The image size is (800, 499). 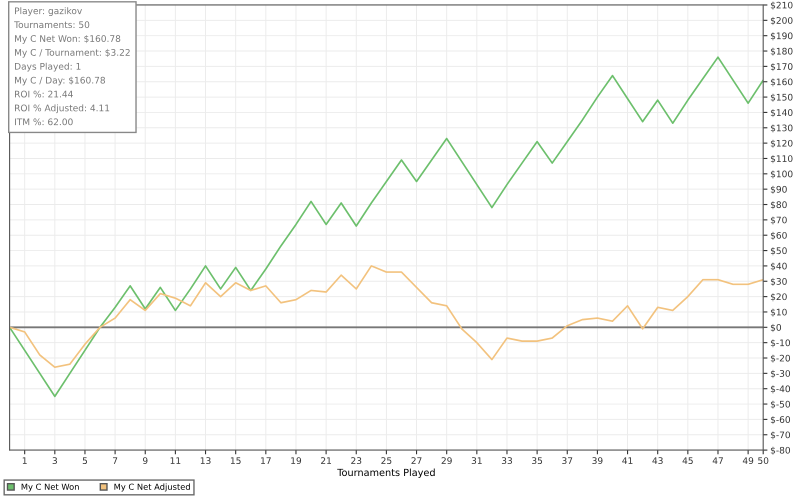 What do you see at coordinates (781, 174) in the screenshot?
I see `y-tick-label: $100` at bounding box center [781, 174].